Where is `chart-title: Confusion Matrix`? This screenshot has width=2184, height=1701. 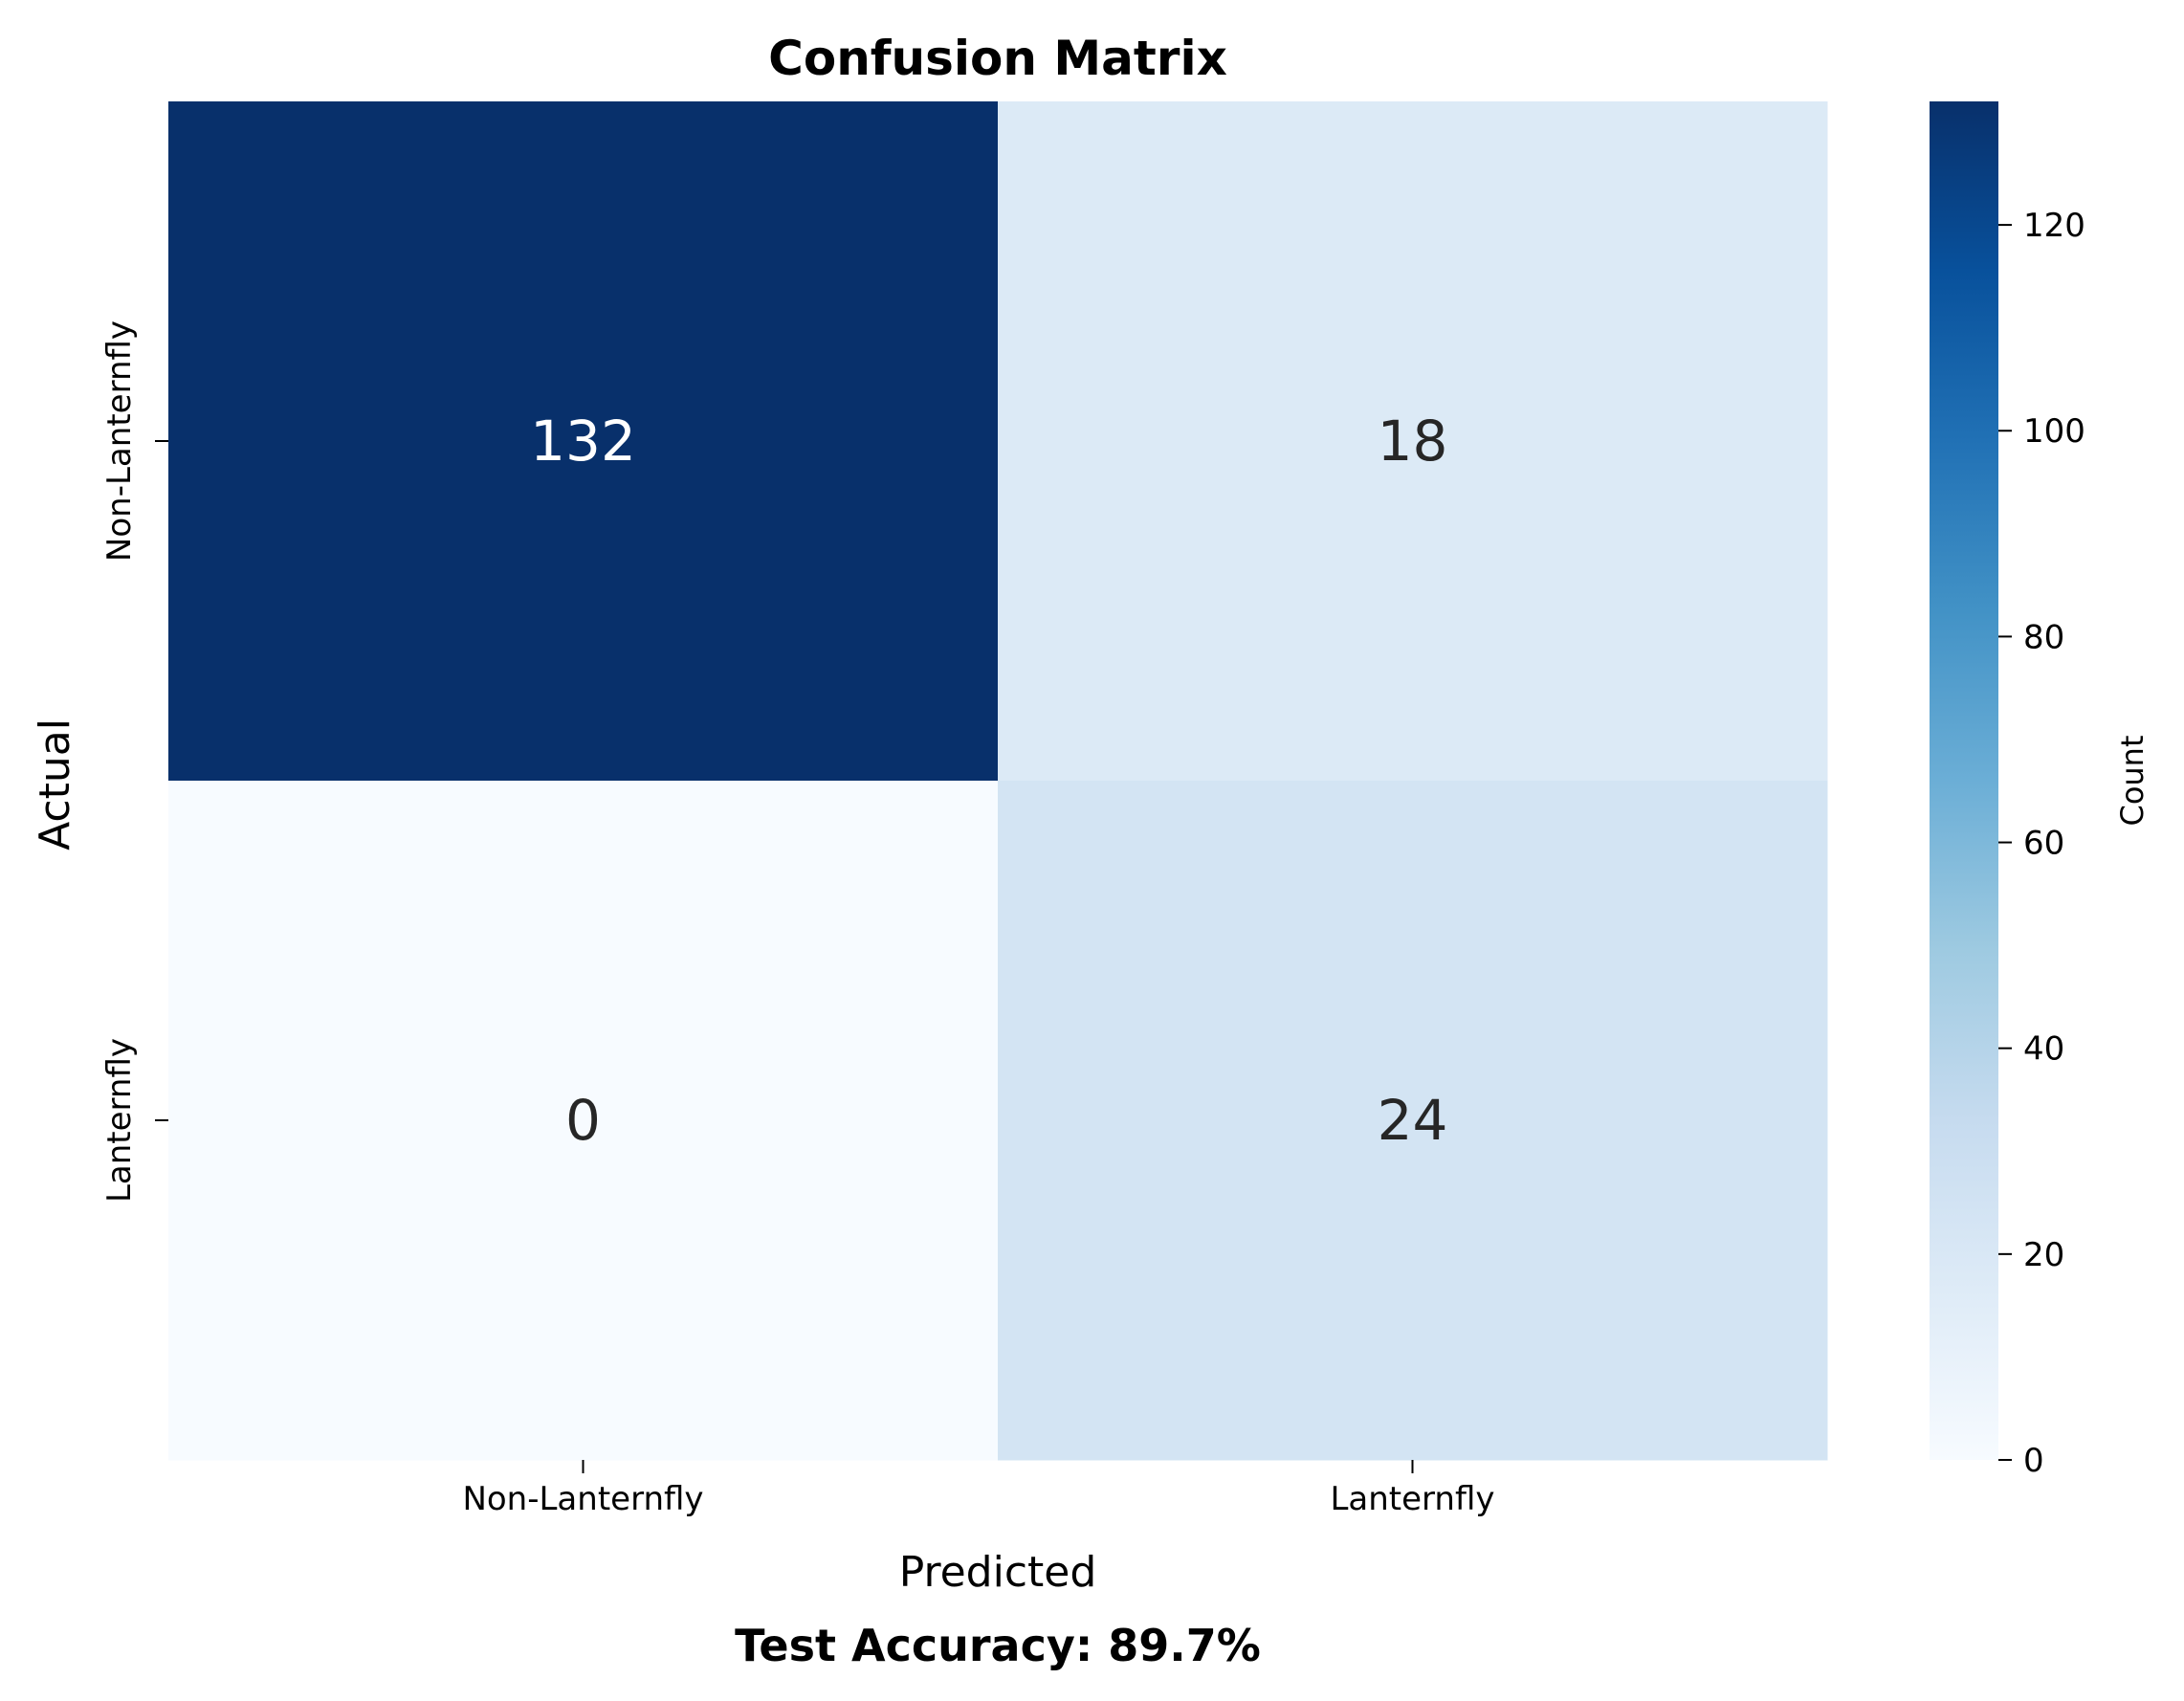 chart-title: Confusion Matrix is located at coordinates (998, 58).